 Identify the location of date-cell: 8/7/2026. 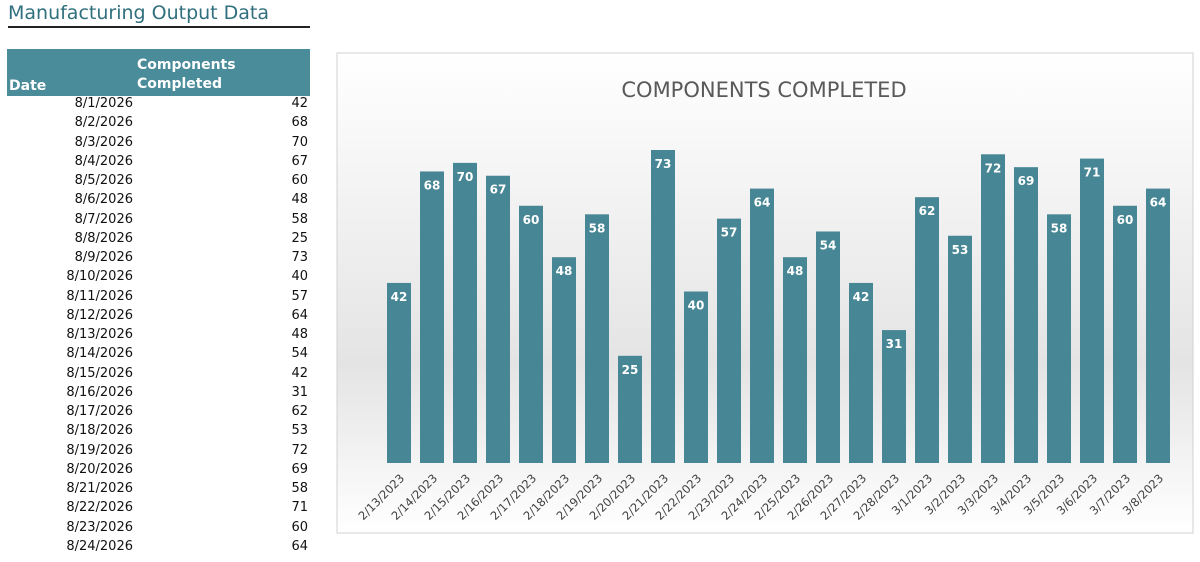
(103, 219).